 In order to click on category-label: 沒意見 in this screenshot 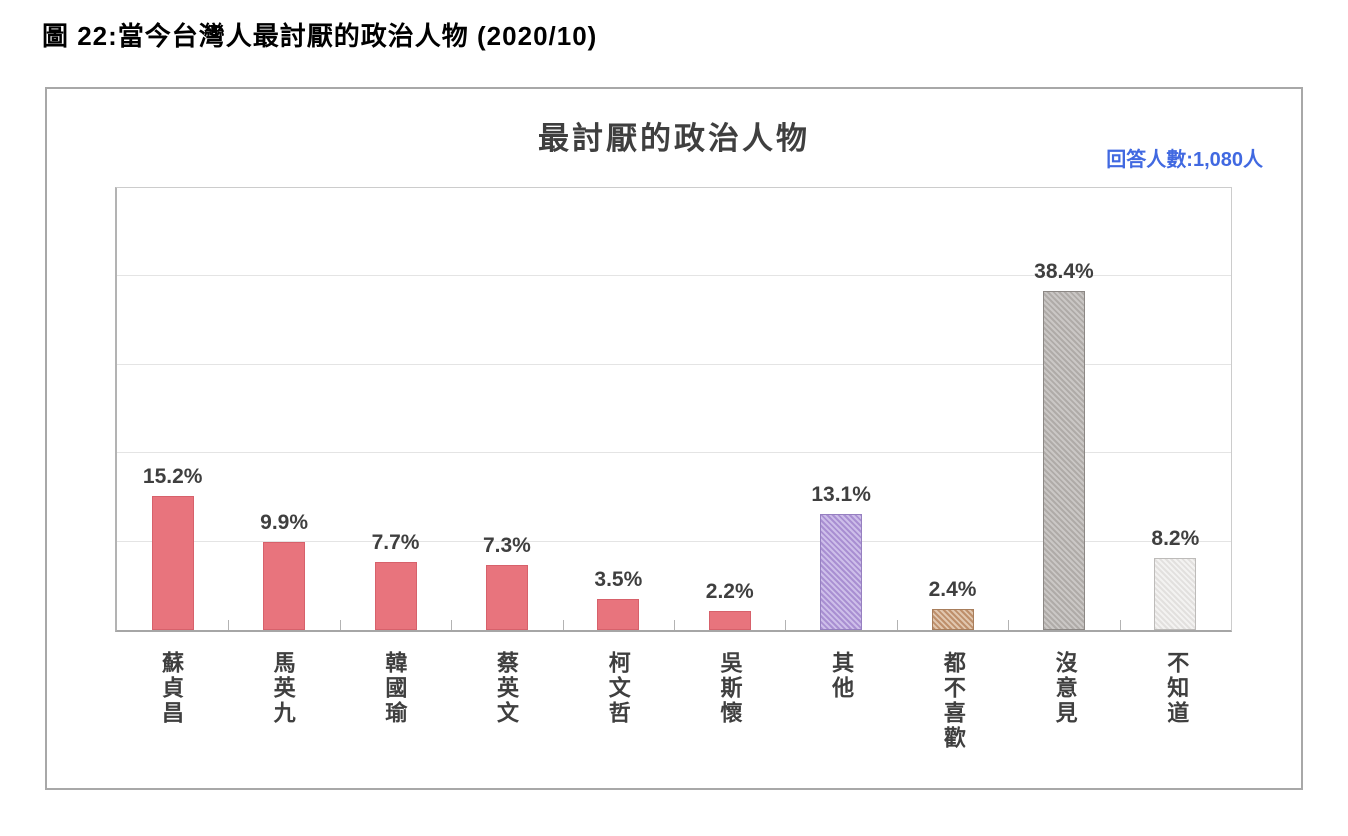, I will do `click(1065, 688)`.